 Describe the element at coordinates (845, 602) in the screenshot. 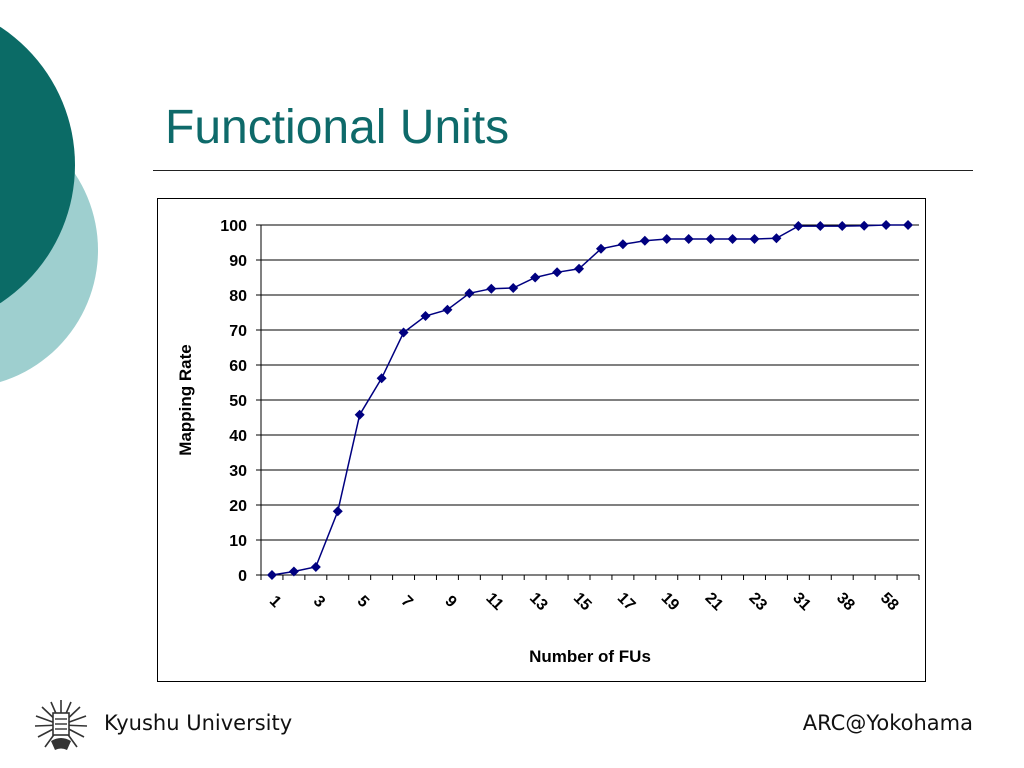

I see `x-tick-label: 38` at that location.